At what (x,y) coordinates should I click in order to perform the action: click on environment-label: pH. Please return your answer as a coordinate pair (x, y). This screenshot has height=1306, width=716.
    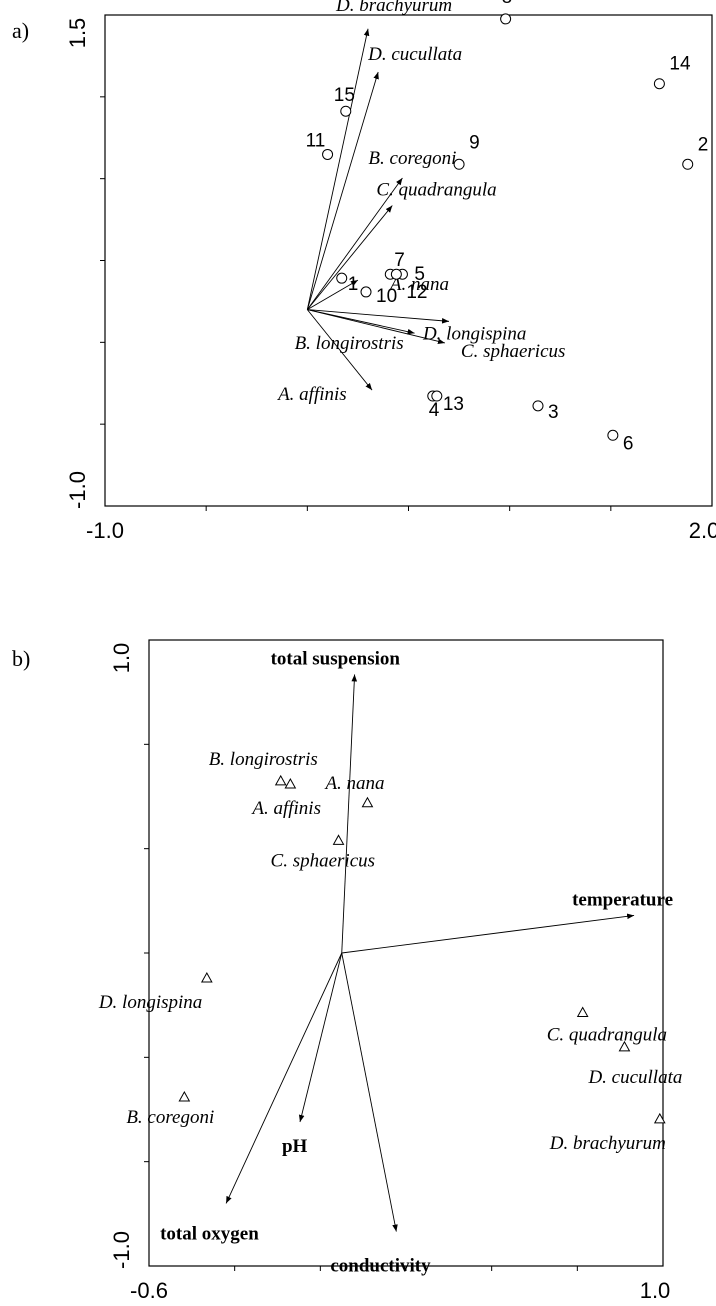
    Looking at the image, I should click on (295, 1146).